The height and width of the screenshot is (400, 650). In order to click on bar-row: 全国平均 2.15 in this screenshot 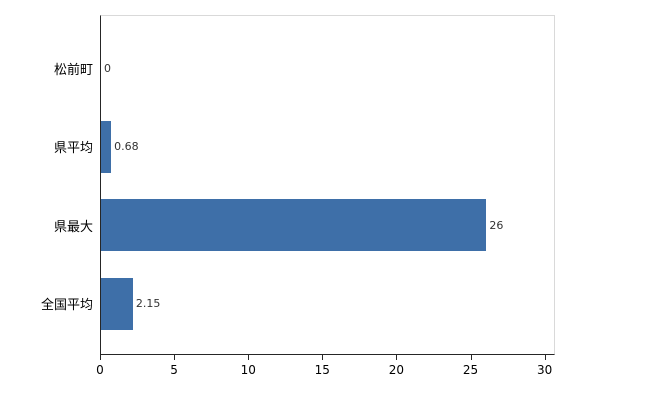, I will do `click(297, 303)`.